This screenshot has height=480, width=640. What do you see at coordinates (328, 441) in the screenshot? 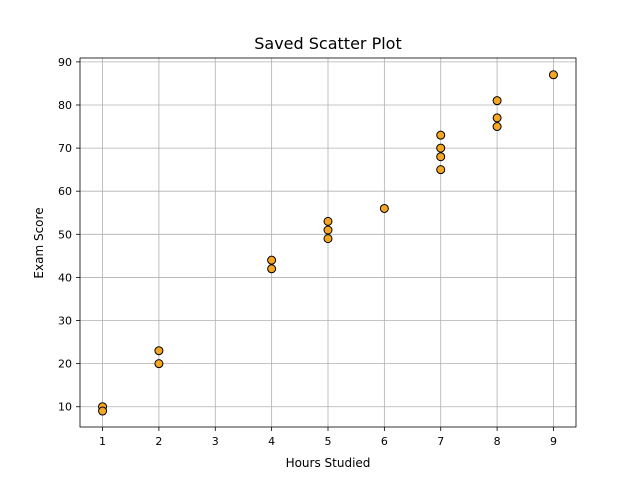
I see `x-tick-label: 5` at bounding box center [328, 441].